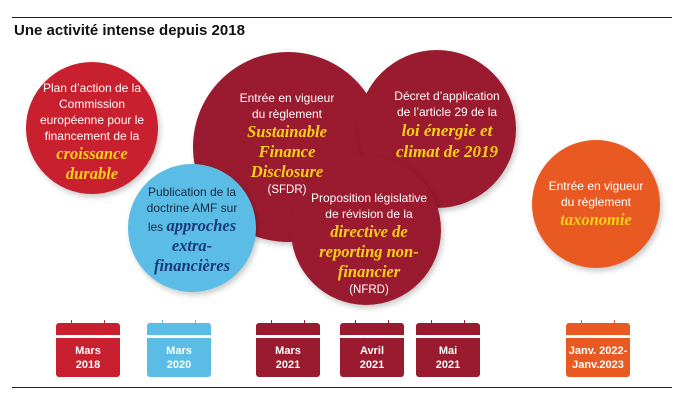 This screenshot has width=684, height=408. What do you see at coordinates (287, 106) in the screenshot?
I see `sfdr-intro: Entrée en vigueur du règlement` at bounding box center [287, 106].